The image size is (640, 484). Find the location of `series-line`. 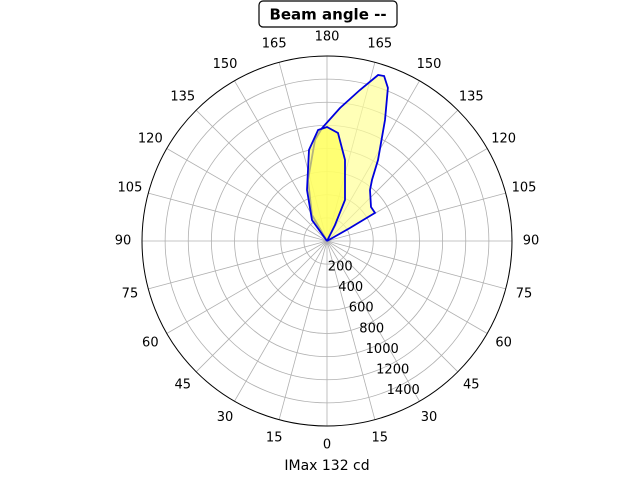

series-line is located at coordinates (326, 184).